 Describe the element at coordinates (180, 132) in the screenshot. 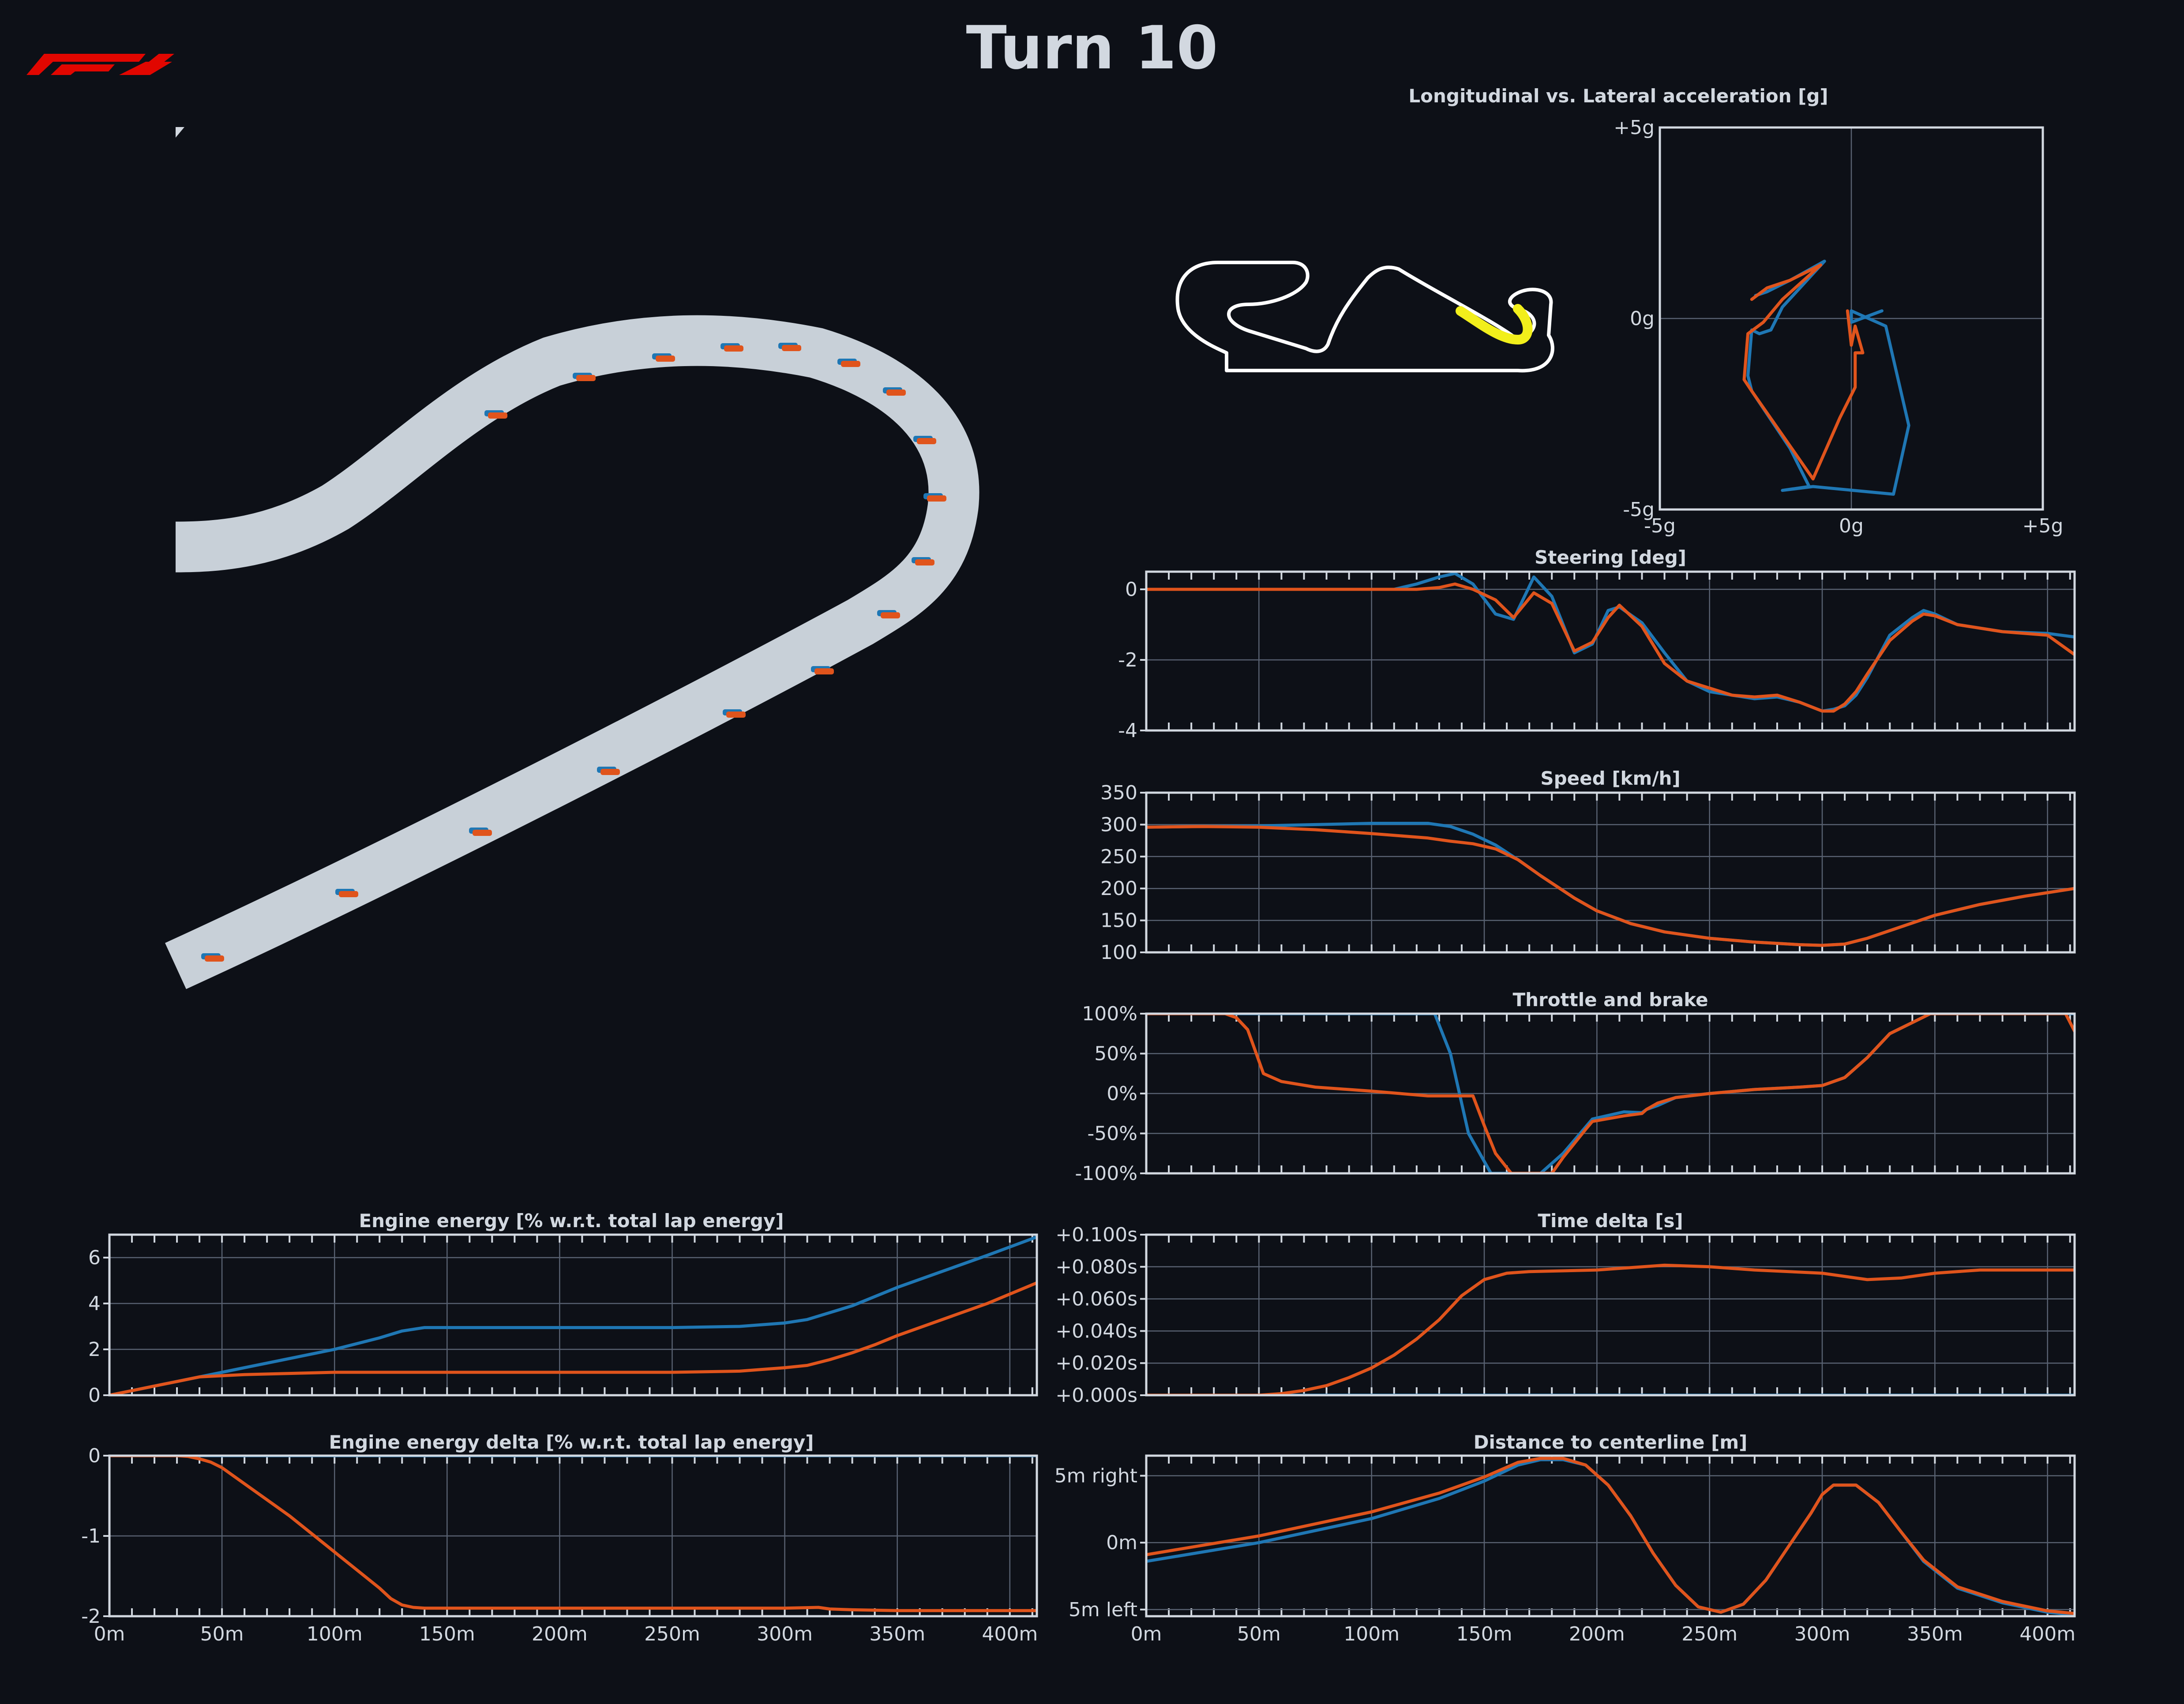

I see `corner-marker` at that location.